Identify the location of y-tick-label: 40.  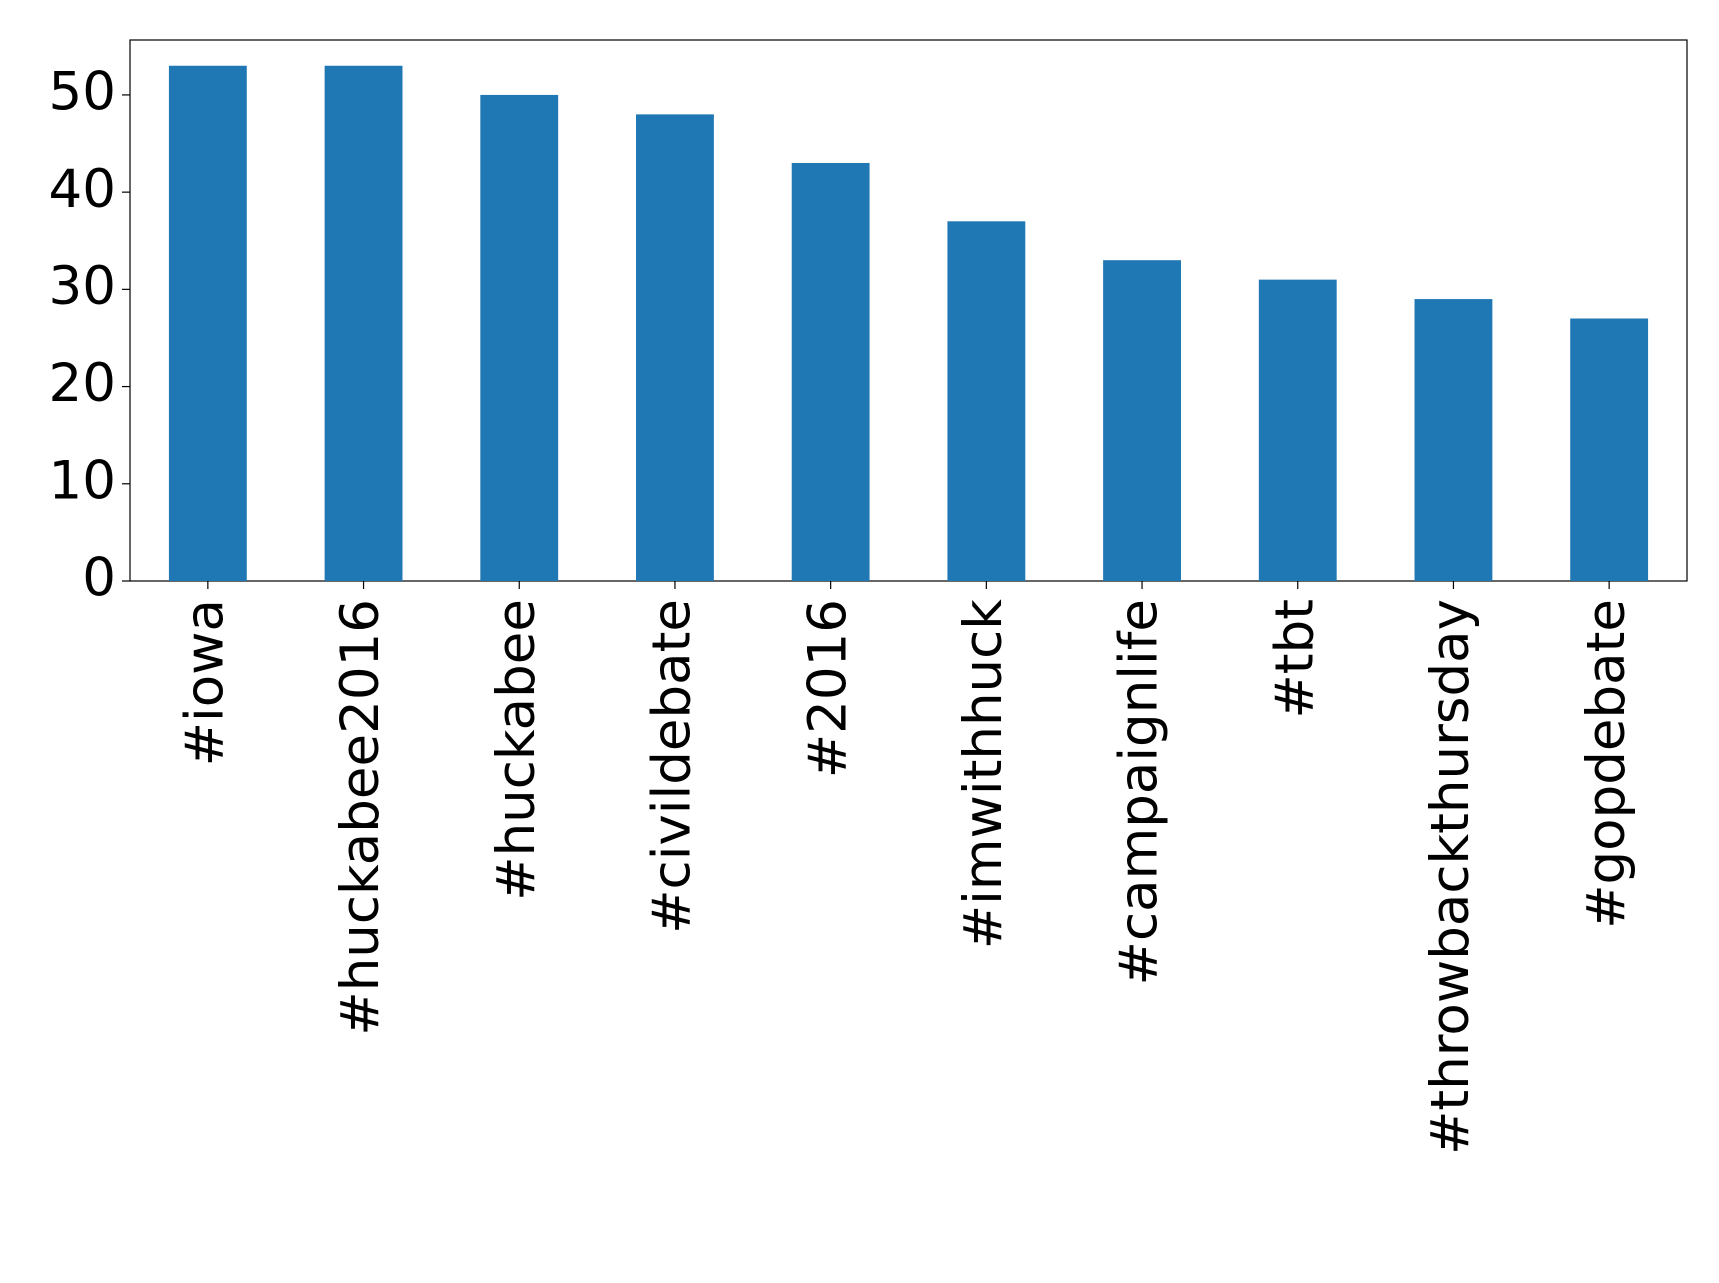
(82, 189).